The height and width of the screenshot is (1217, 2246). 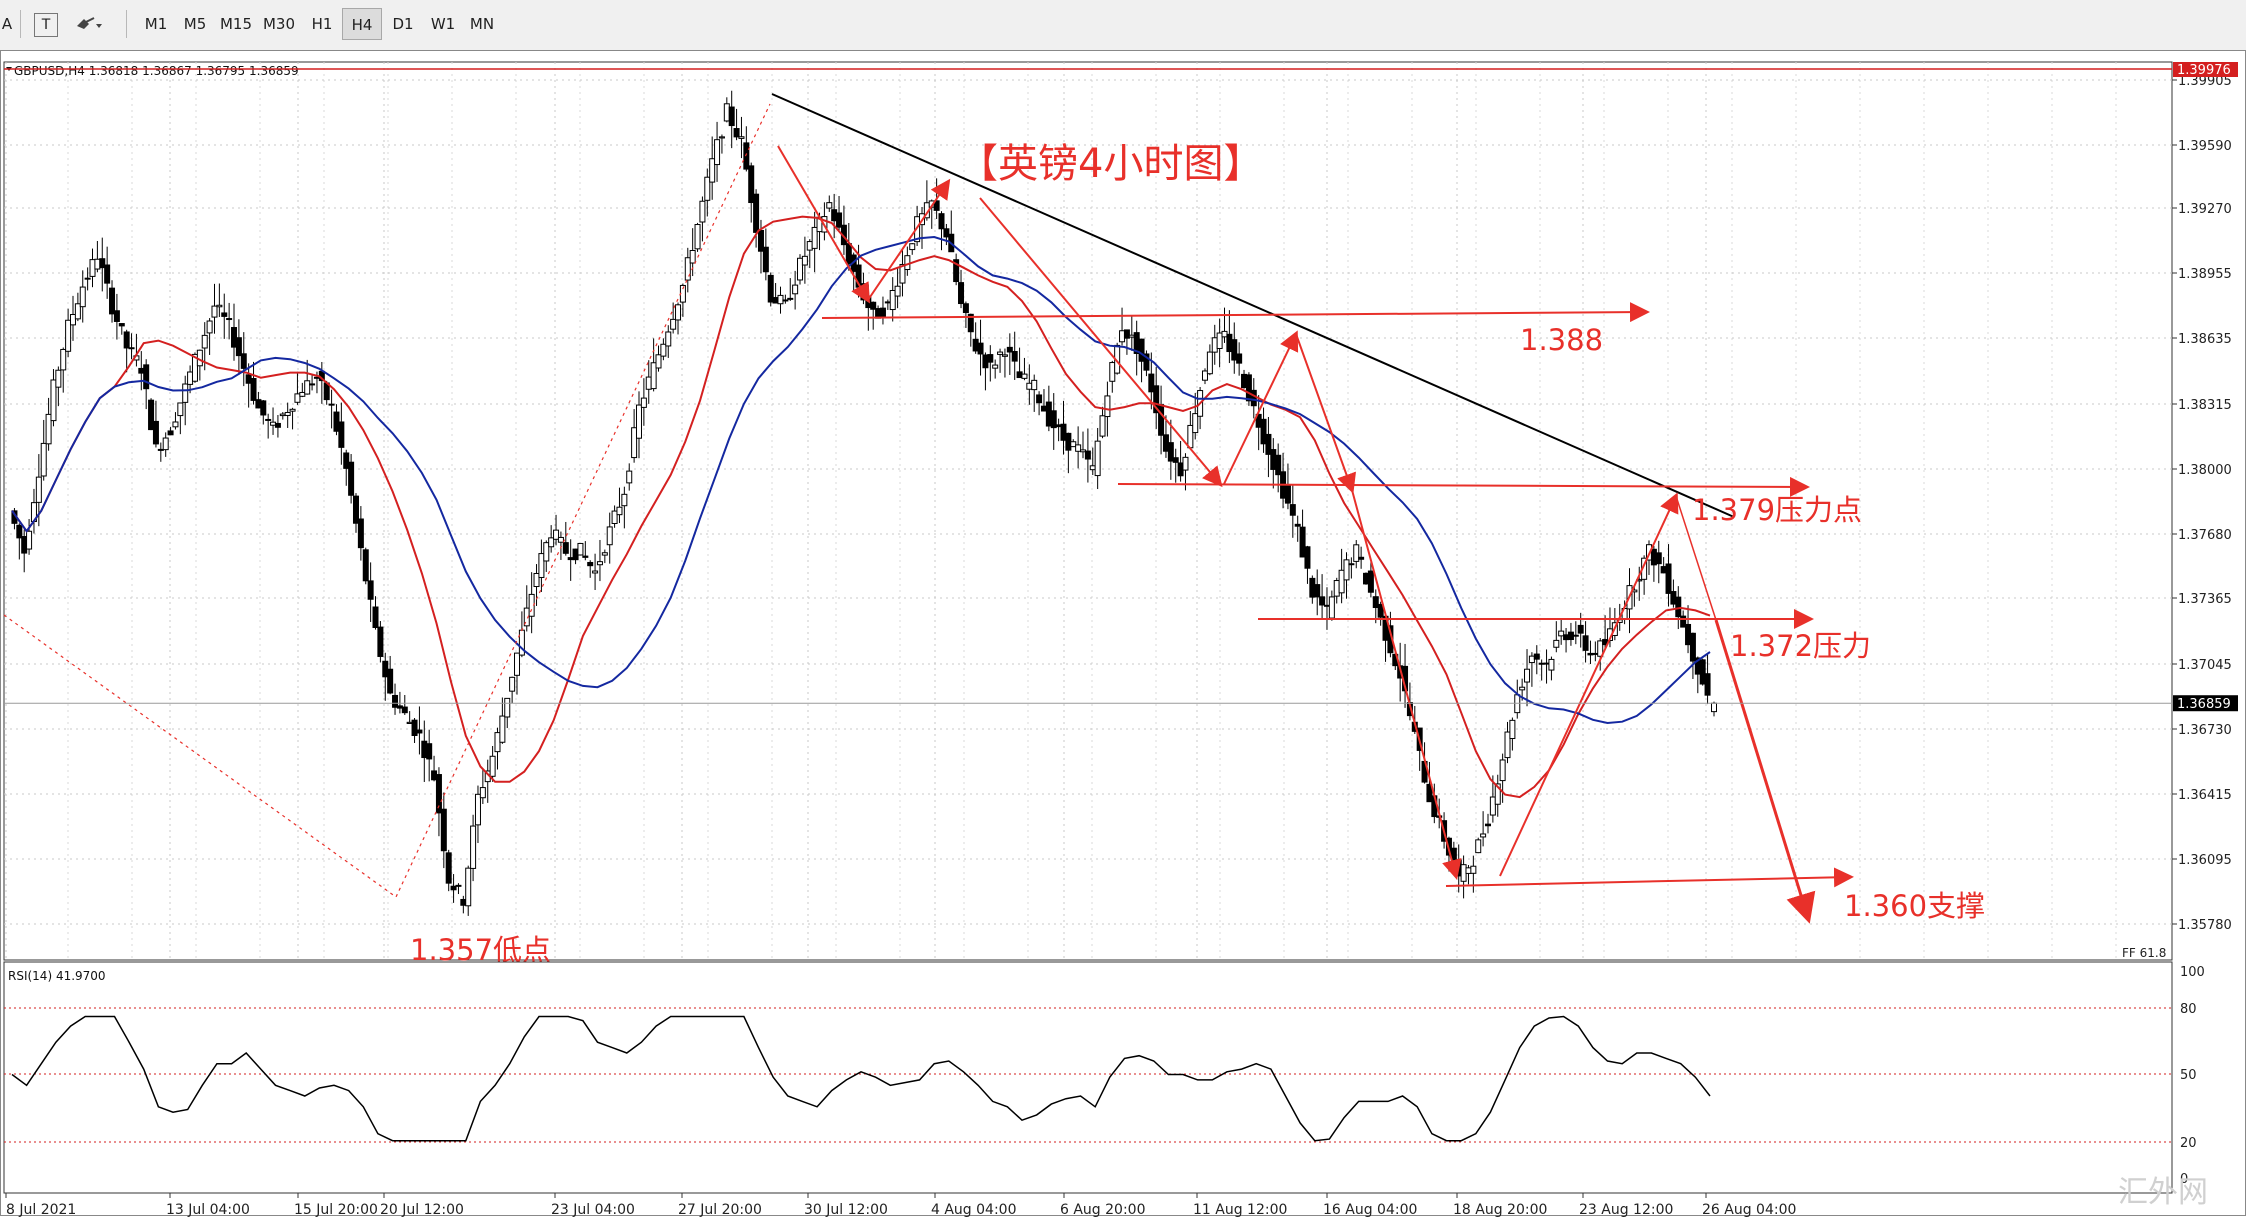 What do you see at coordinates (403, 24) in the screenshot?
I see `timeframe-d1: D1` at bounding box center [403, 24].